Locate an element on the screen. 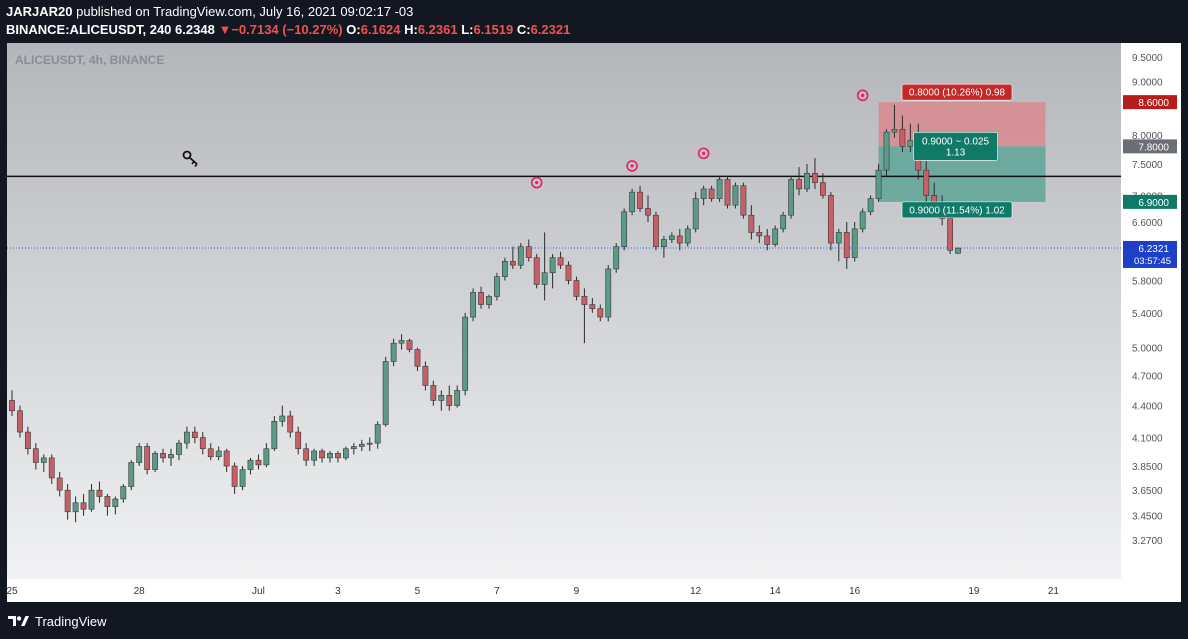  footer-brand: TradingView is located at coordinates (71, 621).